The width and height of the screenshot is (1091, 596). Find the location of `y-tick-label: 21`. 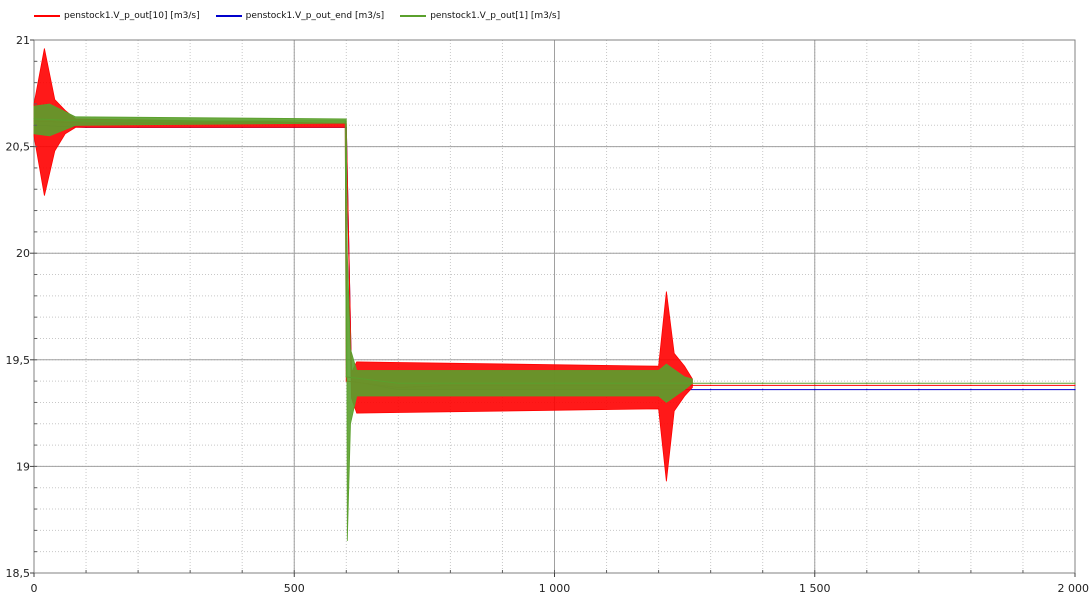

y-tick-label: 21 is located at coordinates (23, 40).